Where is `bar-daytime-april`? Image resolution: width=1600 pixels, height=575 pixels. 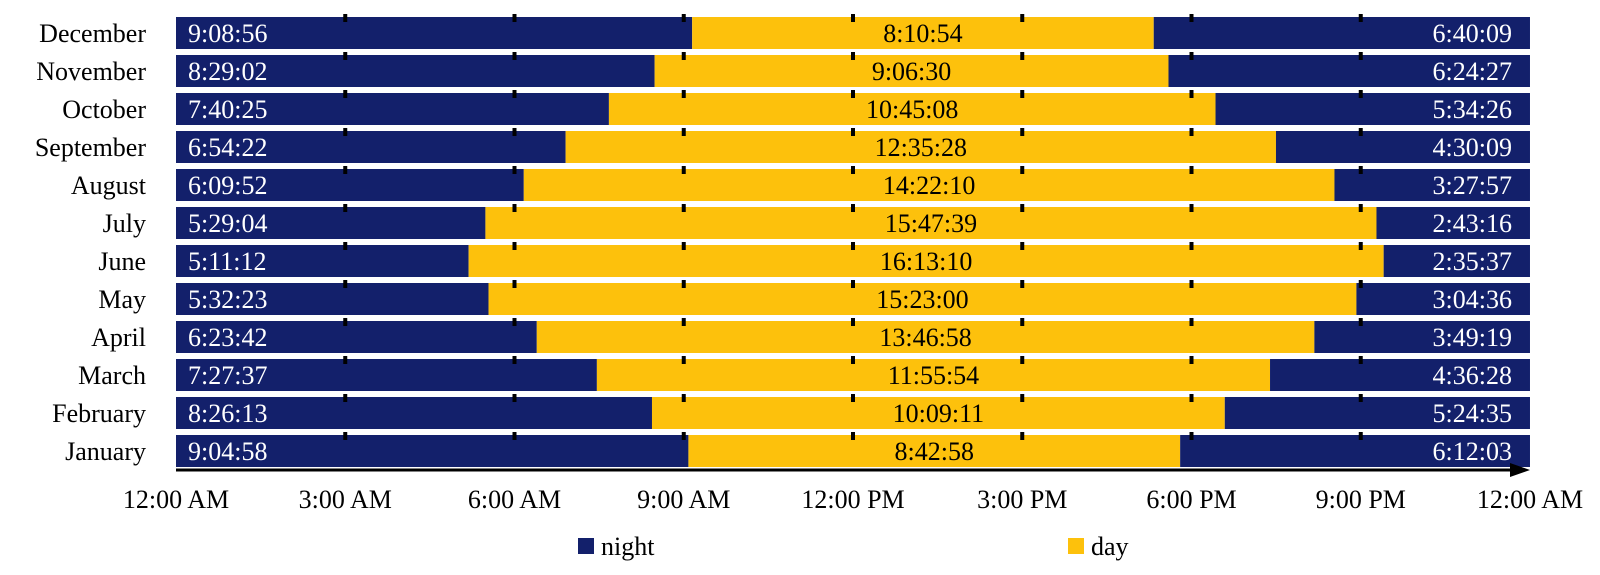 bar-daytime-april is located at coordinates (925, 337).